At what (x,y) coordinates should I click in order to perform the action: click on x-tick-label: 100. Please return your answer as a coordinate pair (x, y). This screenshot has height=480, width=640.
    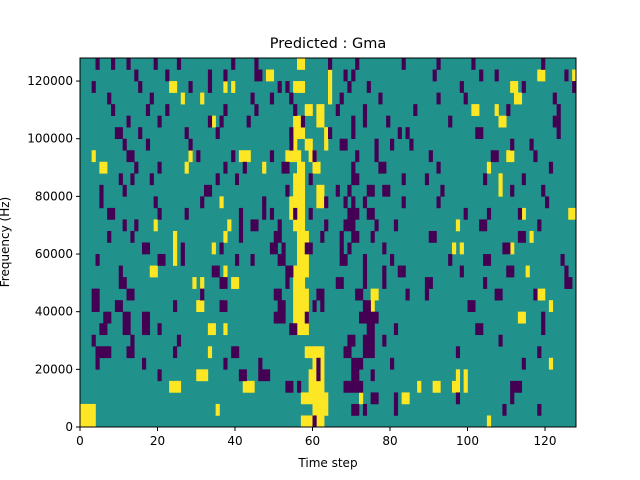
    Looking at the image, I should click on (467, 441).